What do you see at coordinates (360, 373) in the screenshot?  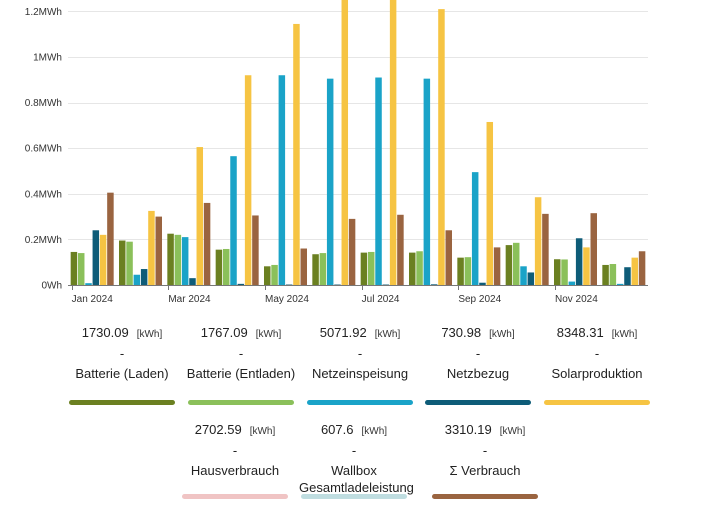 I see `legend-label: Netzeinspeisung` at bounding box center [360, 373].